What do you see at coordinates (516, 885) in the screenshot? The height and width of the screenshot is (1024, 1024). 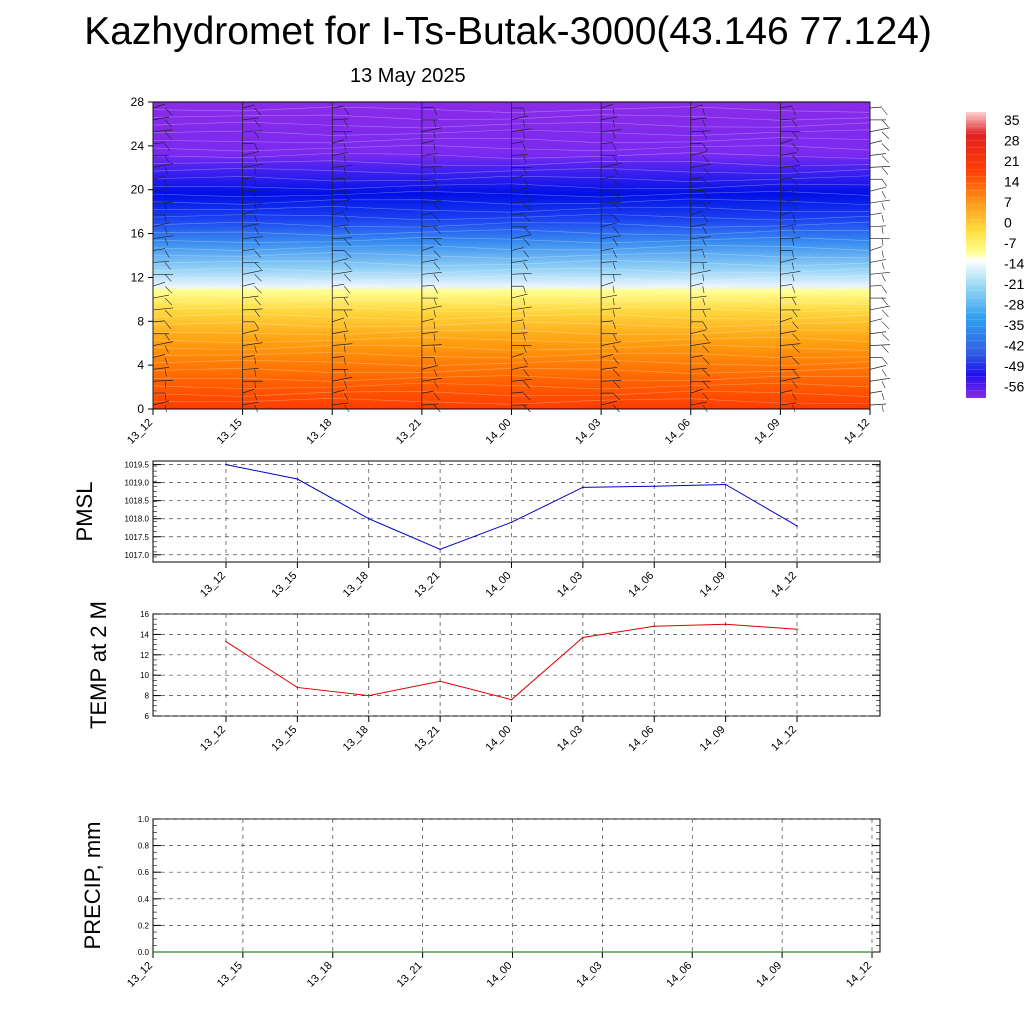 I see `precip-panel-frame` at bounding box center [516, 885].